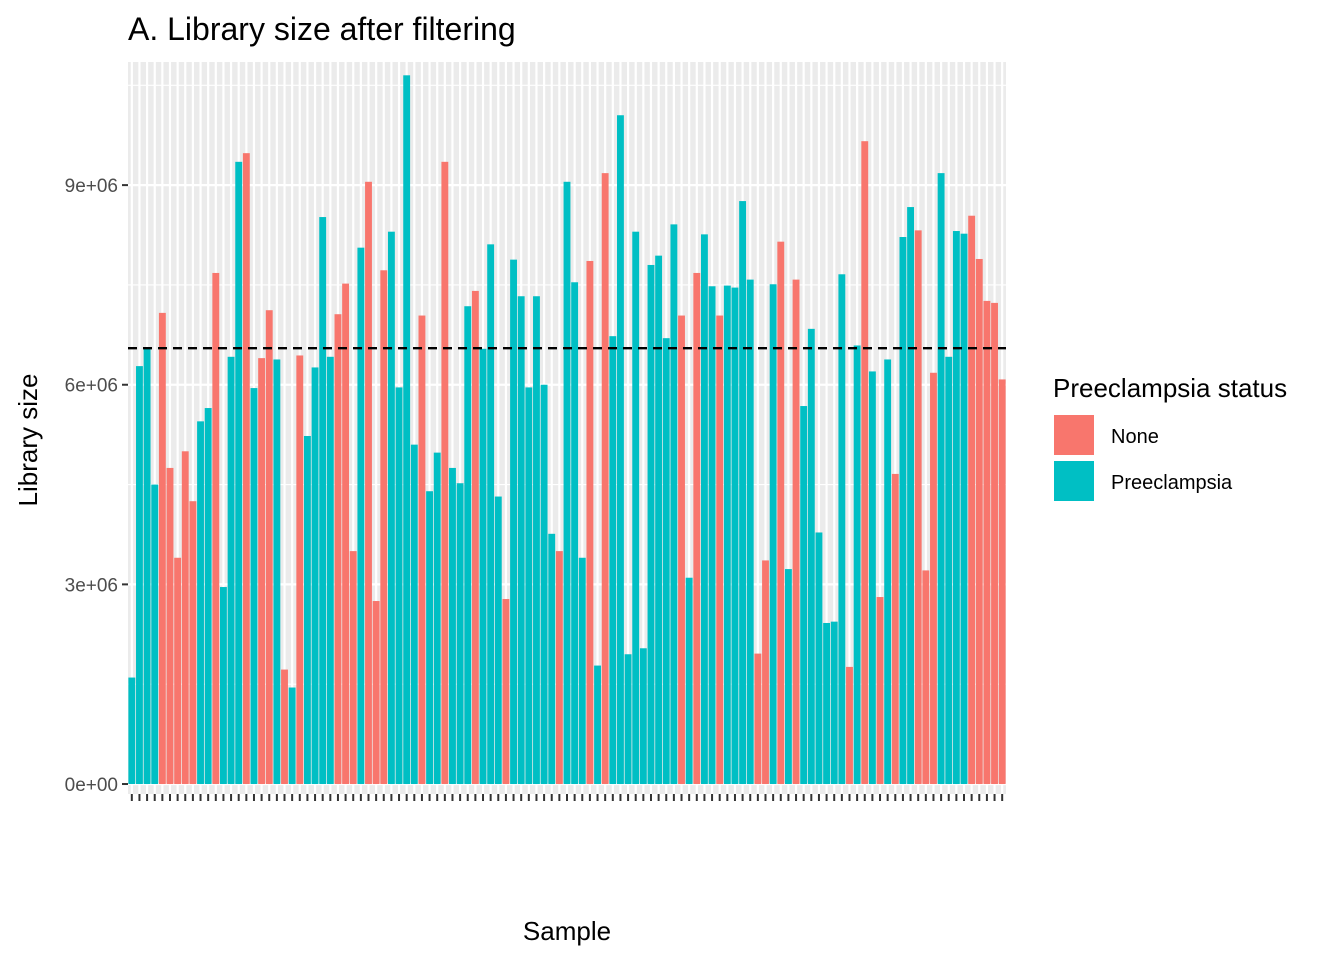 The image size is (1344, 960). I want to click on x-axis, so click(567, 797).